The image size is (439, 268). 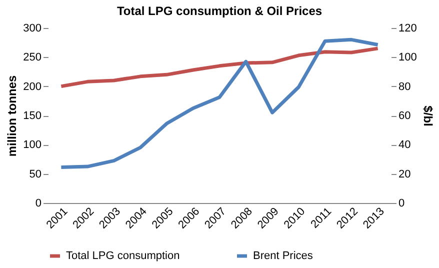 I want to click on y-tick-label: 150, so click(x=32, y=116).